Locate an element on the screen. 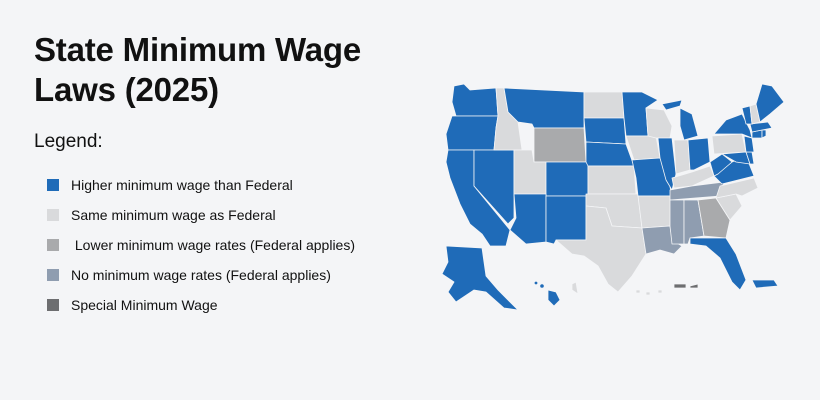 This screenshot has width=820, height=400. state-ma is located at coordinates (761, 127).